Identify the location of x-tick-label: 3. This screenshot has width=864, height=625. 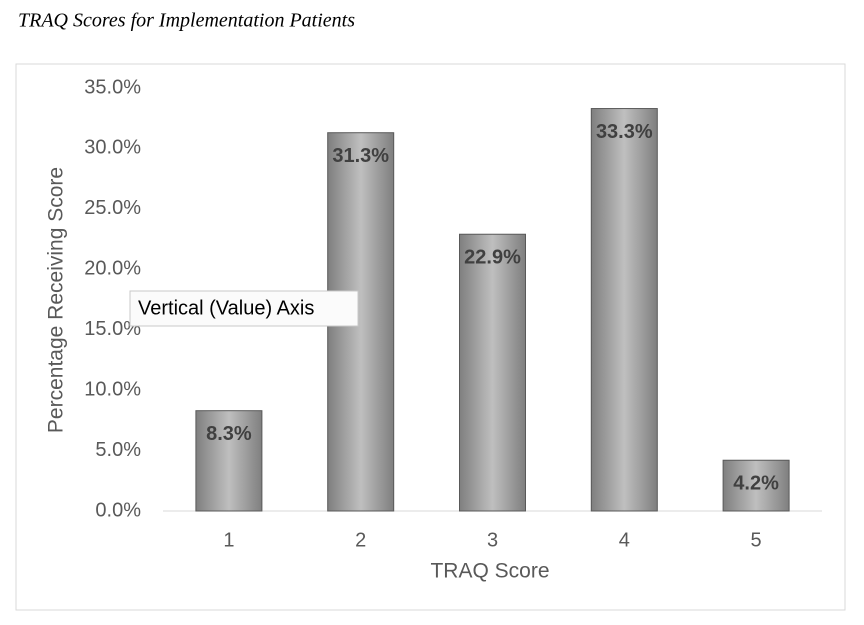
(492, 540).